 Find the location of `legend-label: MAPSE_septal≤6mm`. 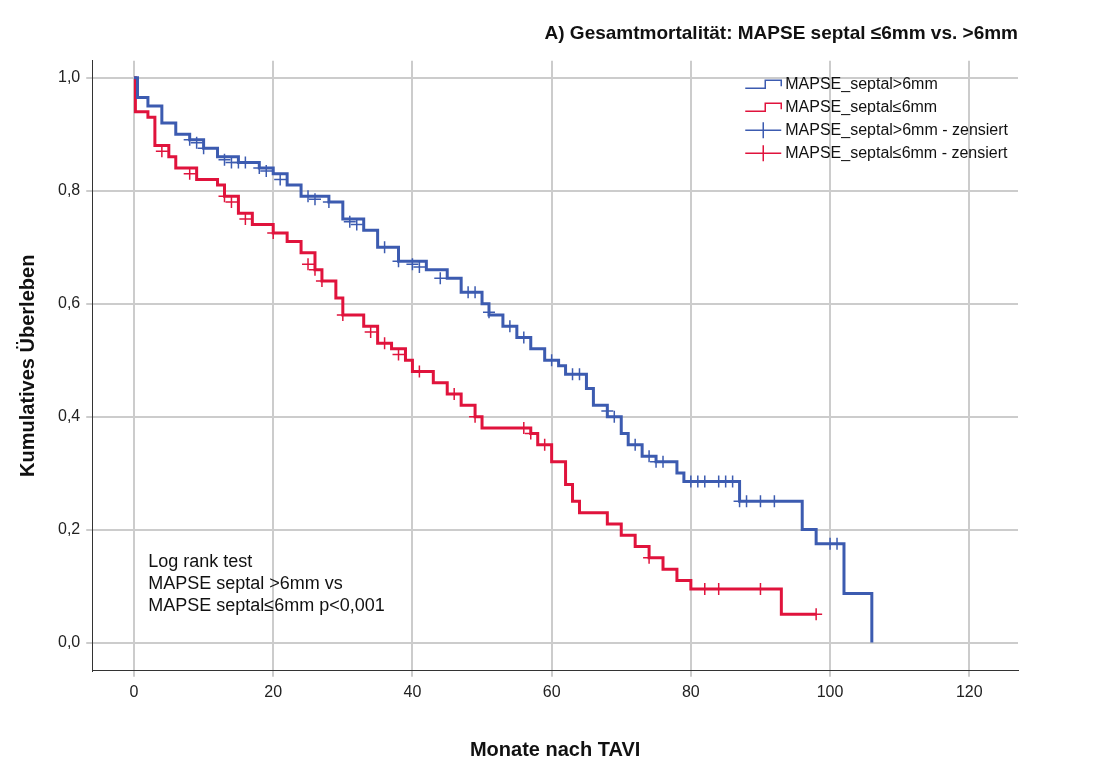

legend-label: MAPSE_septal≤6mm is located at coordinates (861, 106).